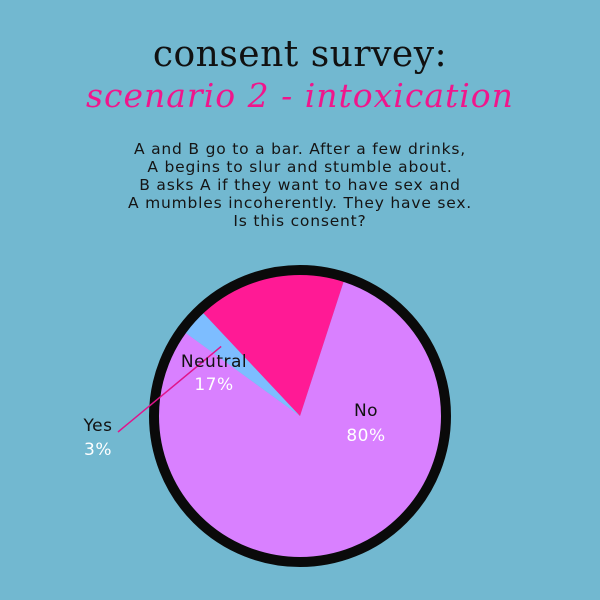  Describe the element at coordinates (98, 450) in the screenshot. I see `slice-value-yes: 3%` at that location.